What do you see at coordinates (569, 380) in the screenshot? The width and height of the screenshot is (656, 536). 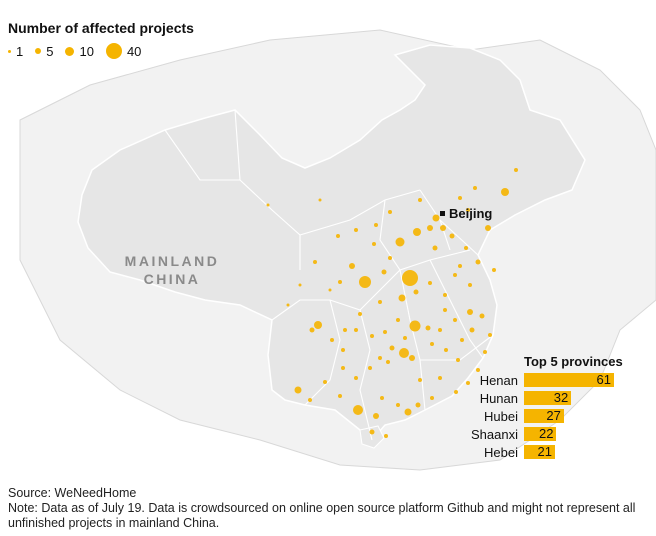 I see `province-bar: 61` at bounding box center [569, 380].